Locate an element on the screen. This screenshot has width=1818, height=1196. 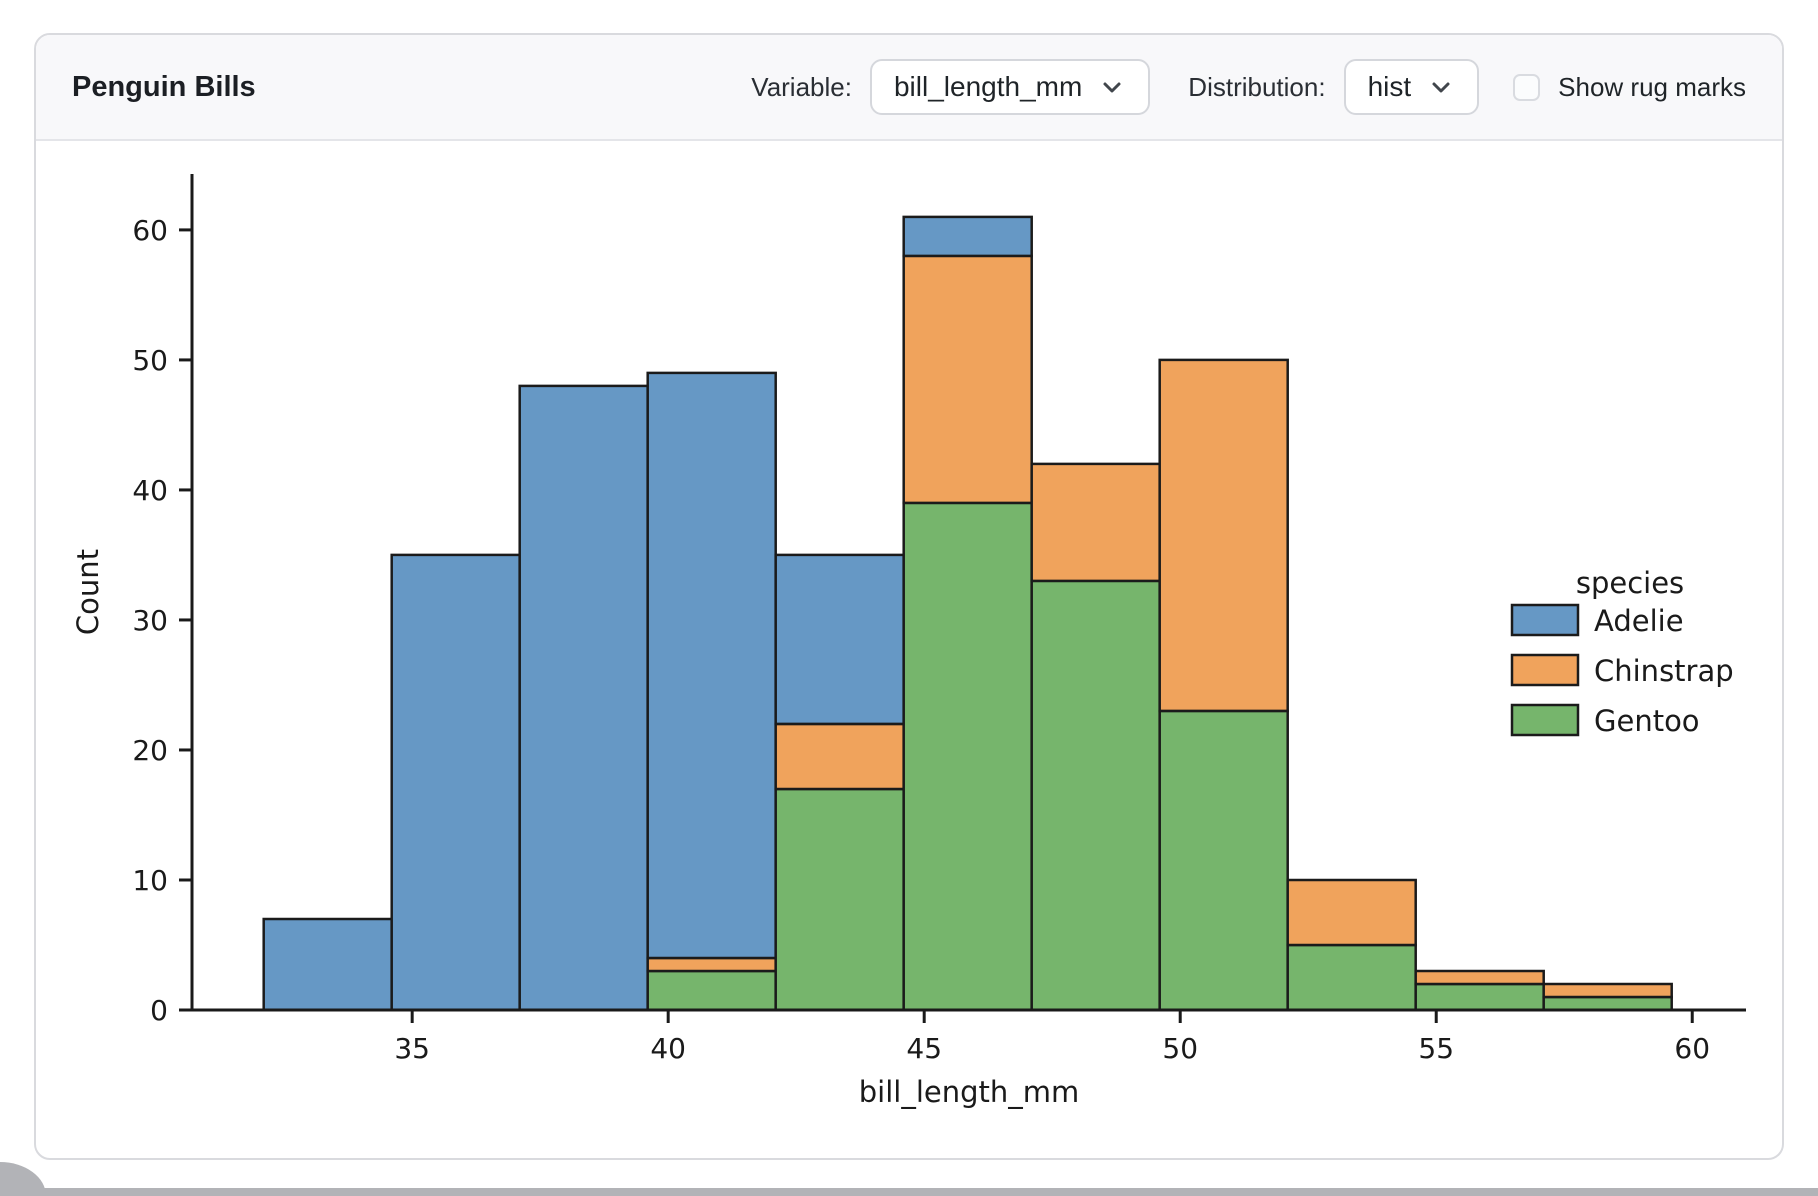
y-tick-label: 0 is located at coordinates (159, 1010).